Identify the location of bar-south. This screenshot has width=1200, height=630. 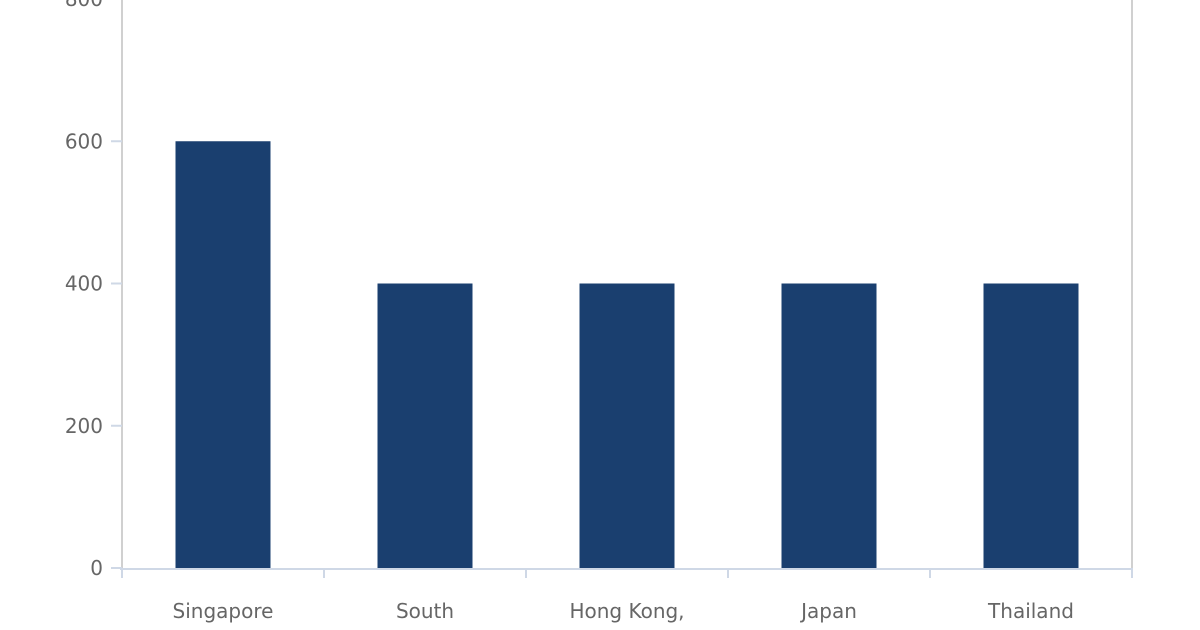
(425, 425).